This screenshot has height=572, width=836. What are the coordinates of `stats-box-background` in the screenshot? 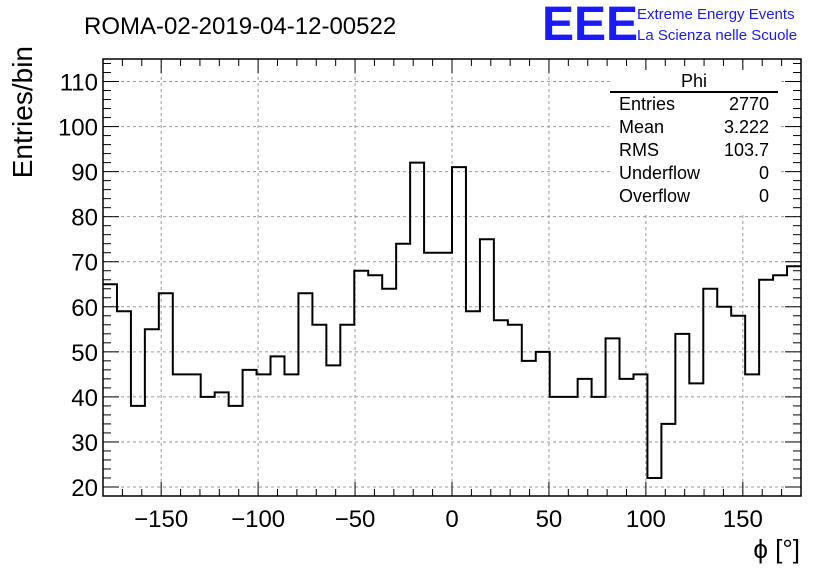 It's located at (694, 141).